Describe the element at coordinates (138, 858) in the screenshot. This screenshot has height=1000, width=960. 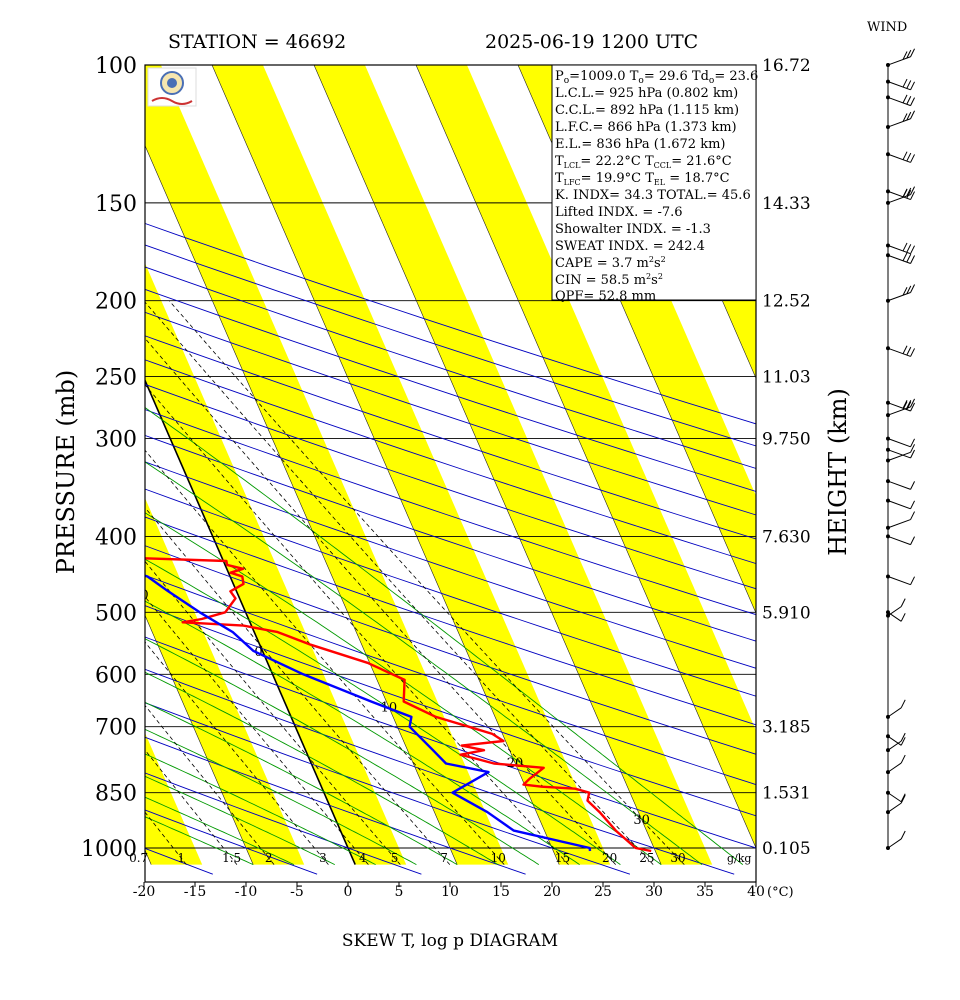
I see `mixing-ratio-label: 0.7` at that location.